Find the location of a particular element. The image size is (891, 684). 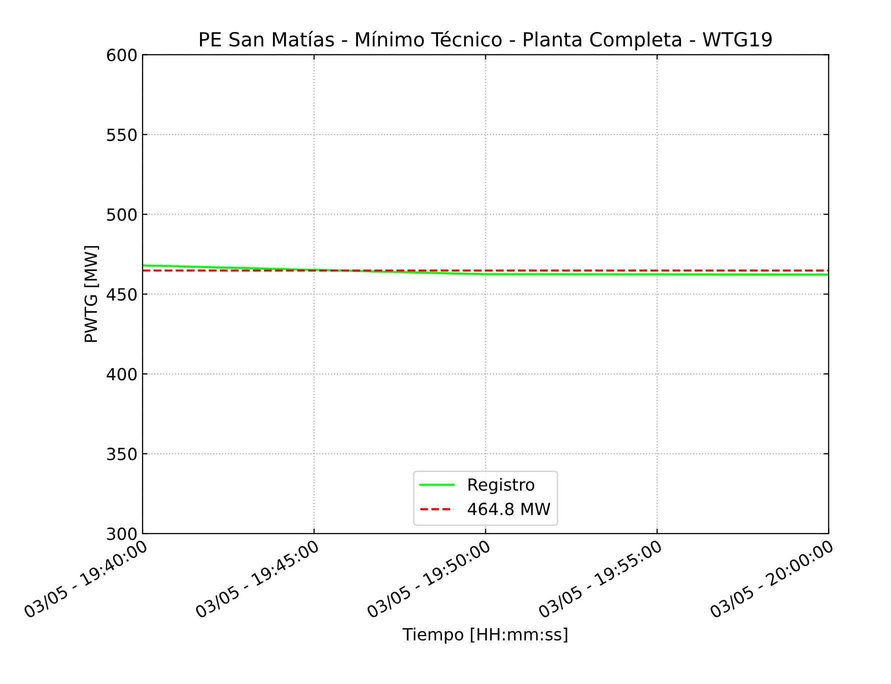

y-tick-label: 500 is located at coordinates (122, 214).